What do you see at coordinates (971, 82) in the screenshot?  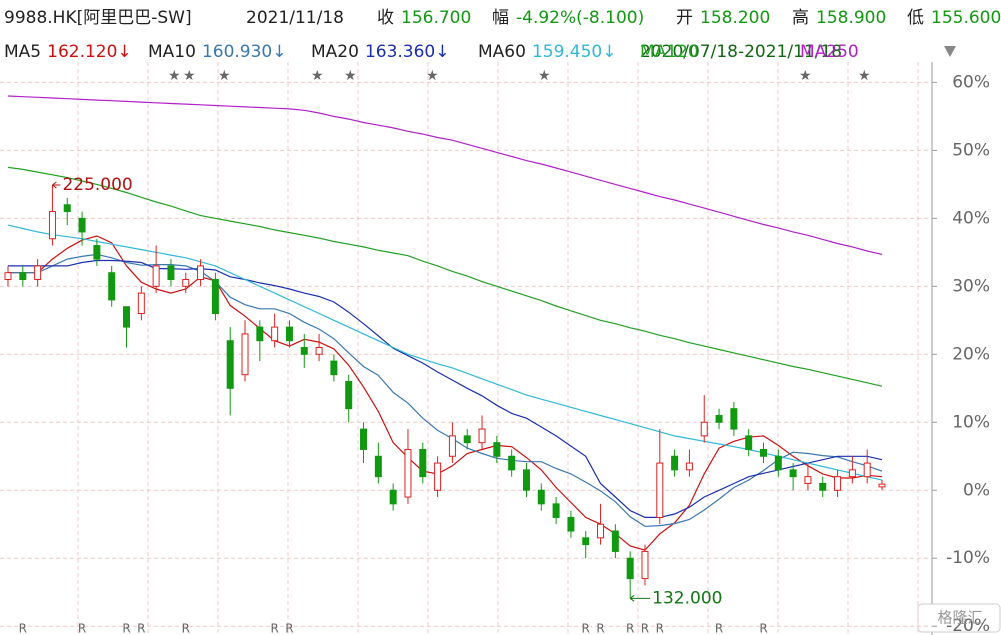 I see `y-tick-label: 60%` at bounding box center [971, 82].